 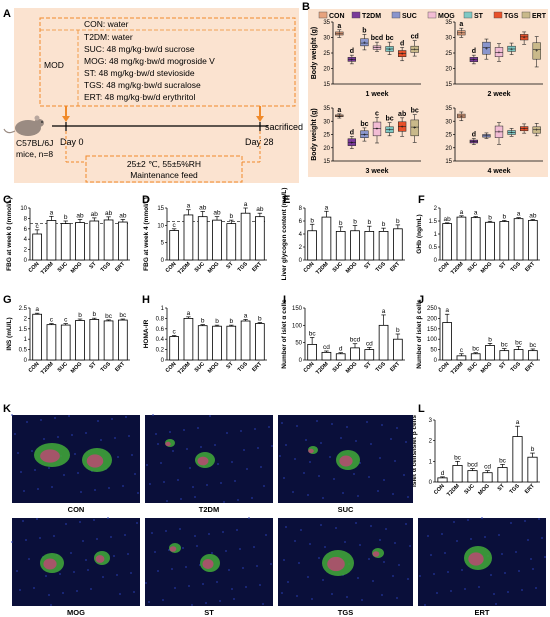 I want to click on panel-letter: E, so click(x=286, y=200).